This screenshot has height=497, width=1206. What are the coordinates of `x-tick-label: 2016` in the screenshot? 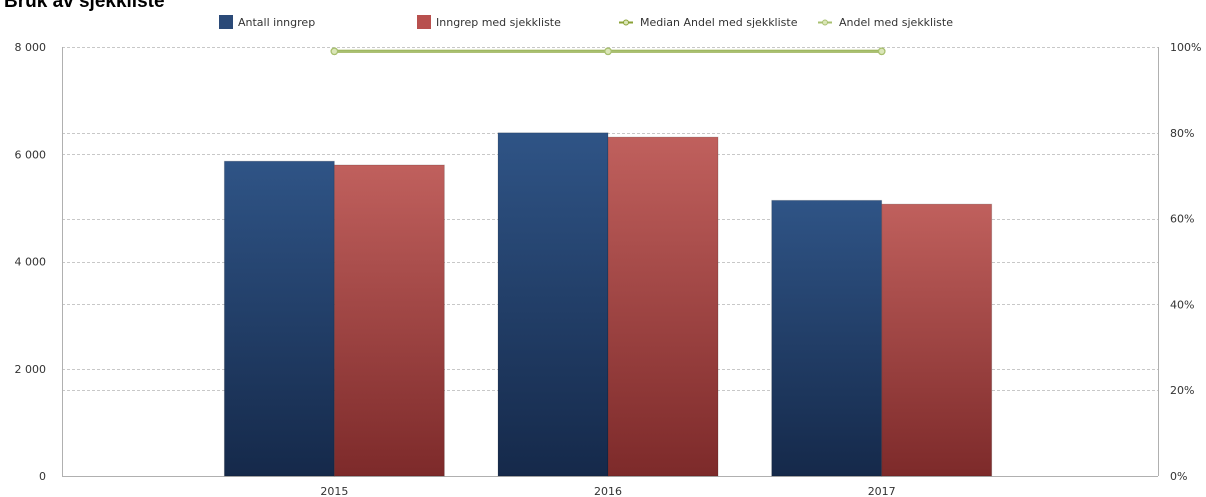 It's located at (608, 491).